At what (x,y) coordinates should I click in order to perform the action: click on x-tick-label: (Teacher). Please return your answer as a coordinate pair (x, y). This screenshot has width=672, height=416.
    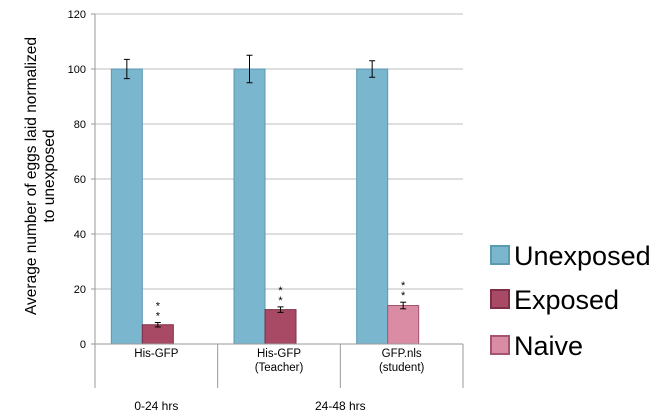
    Looking at the image, I should click on (279, 368).